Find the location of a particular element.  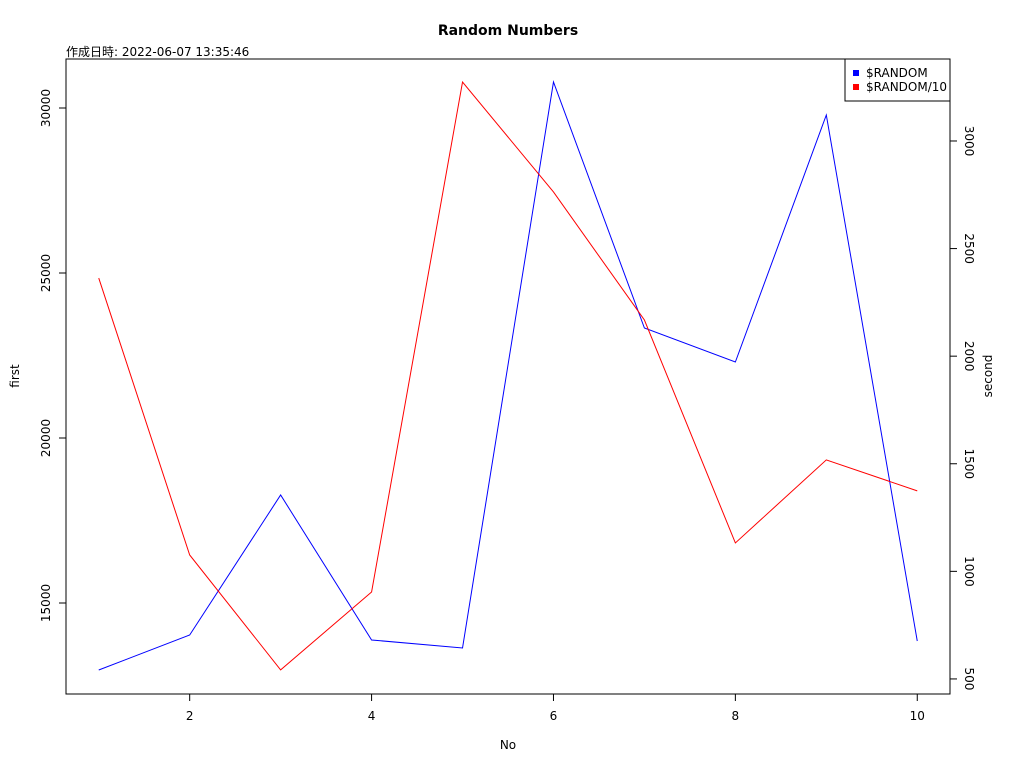

y-axis-label: first is located at coordinates (15, 376).